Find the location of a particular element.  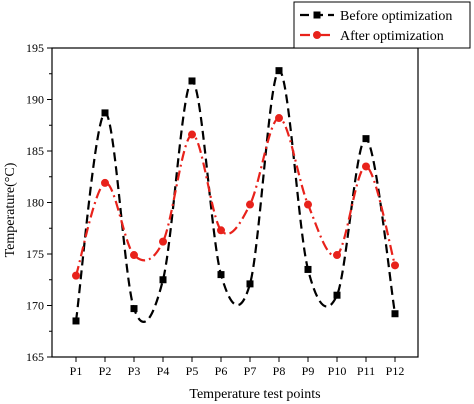

x-tick-label: P5 is located at coordinates (192, 371).